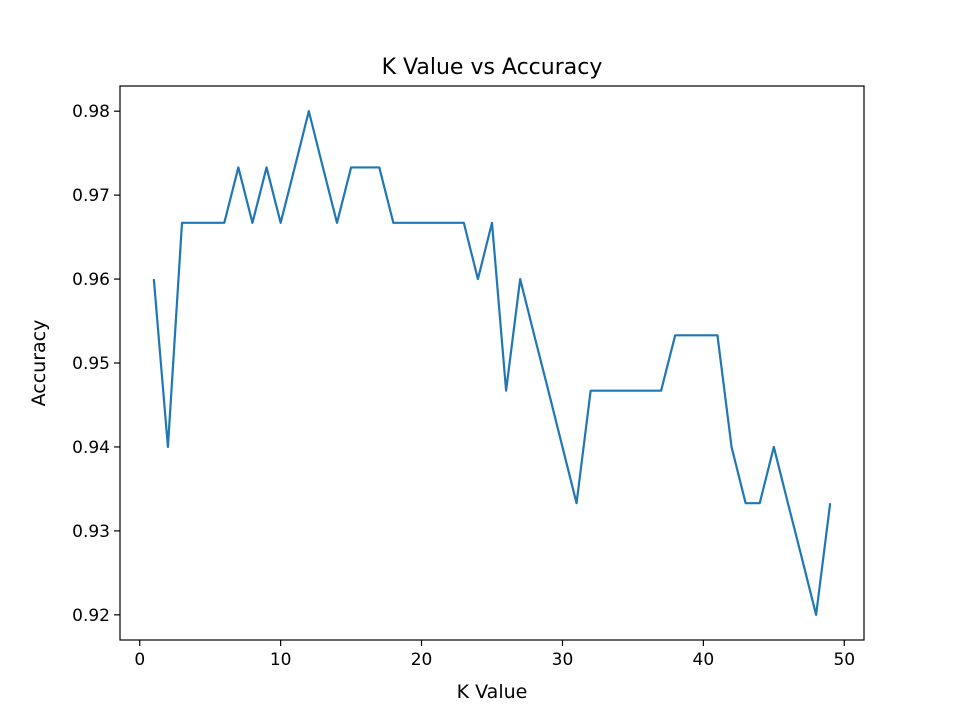 The image size is (960, 720). Describe the element at coordinates (39, 363) in the screenshot. I see `y-axis-label: Accuracy` at that location.